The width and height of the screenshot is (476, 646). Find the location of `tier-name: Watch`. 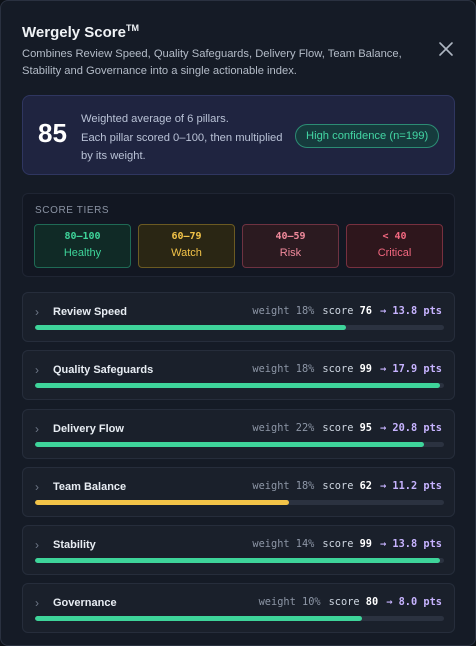

tier-name: Watch is located at coordinates (186, 253).